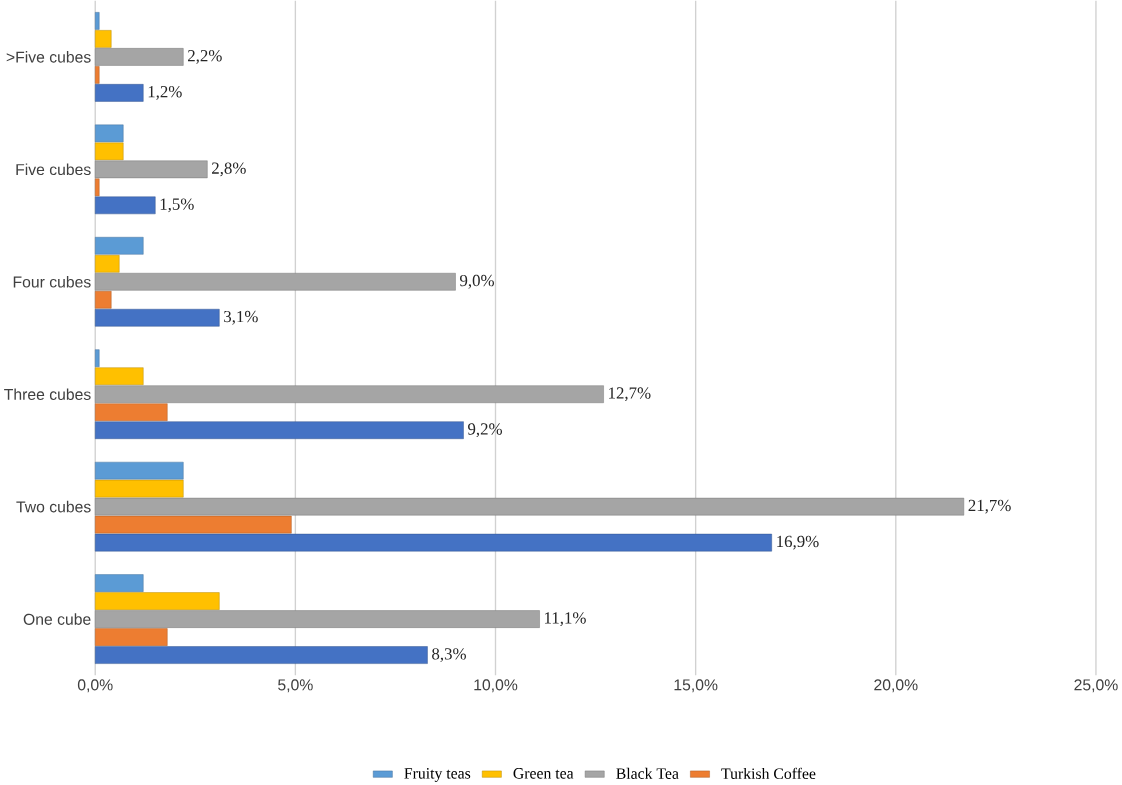 The image size is (1122, 785). What do you see at coordinates (229, 169) in the screenshot?
I see `data-label: 2,8%` at bounding box center [229, 169].